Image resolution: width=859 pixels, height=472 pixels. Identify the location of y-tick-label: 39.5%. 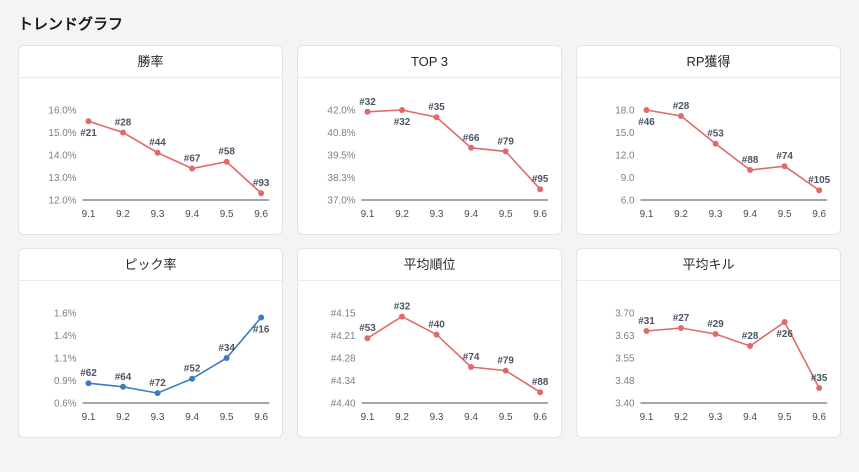
(341, 155).